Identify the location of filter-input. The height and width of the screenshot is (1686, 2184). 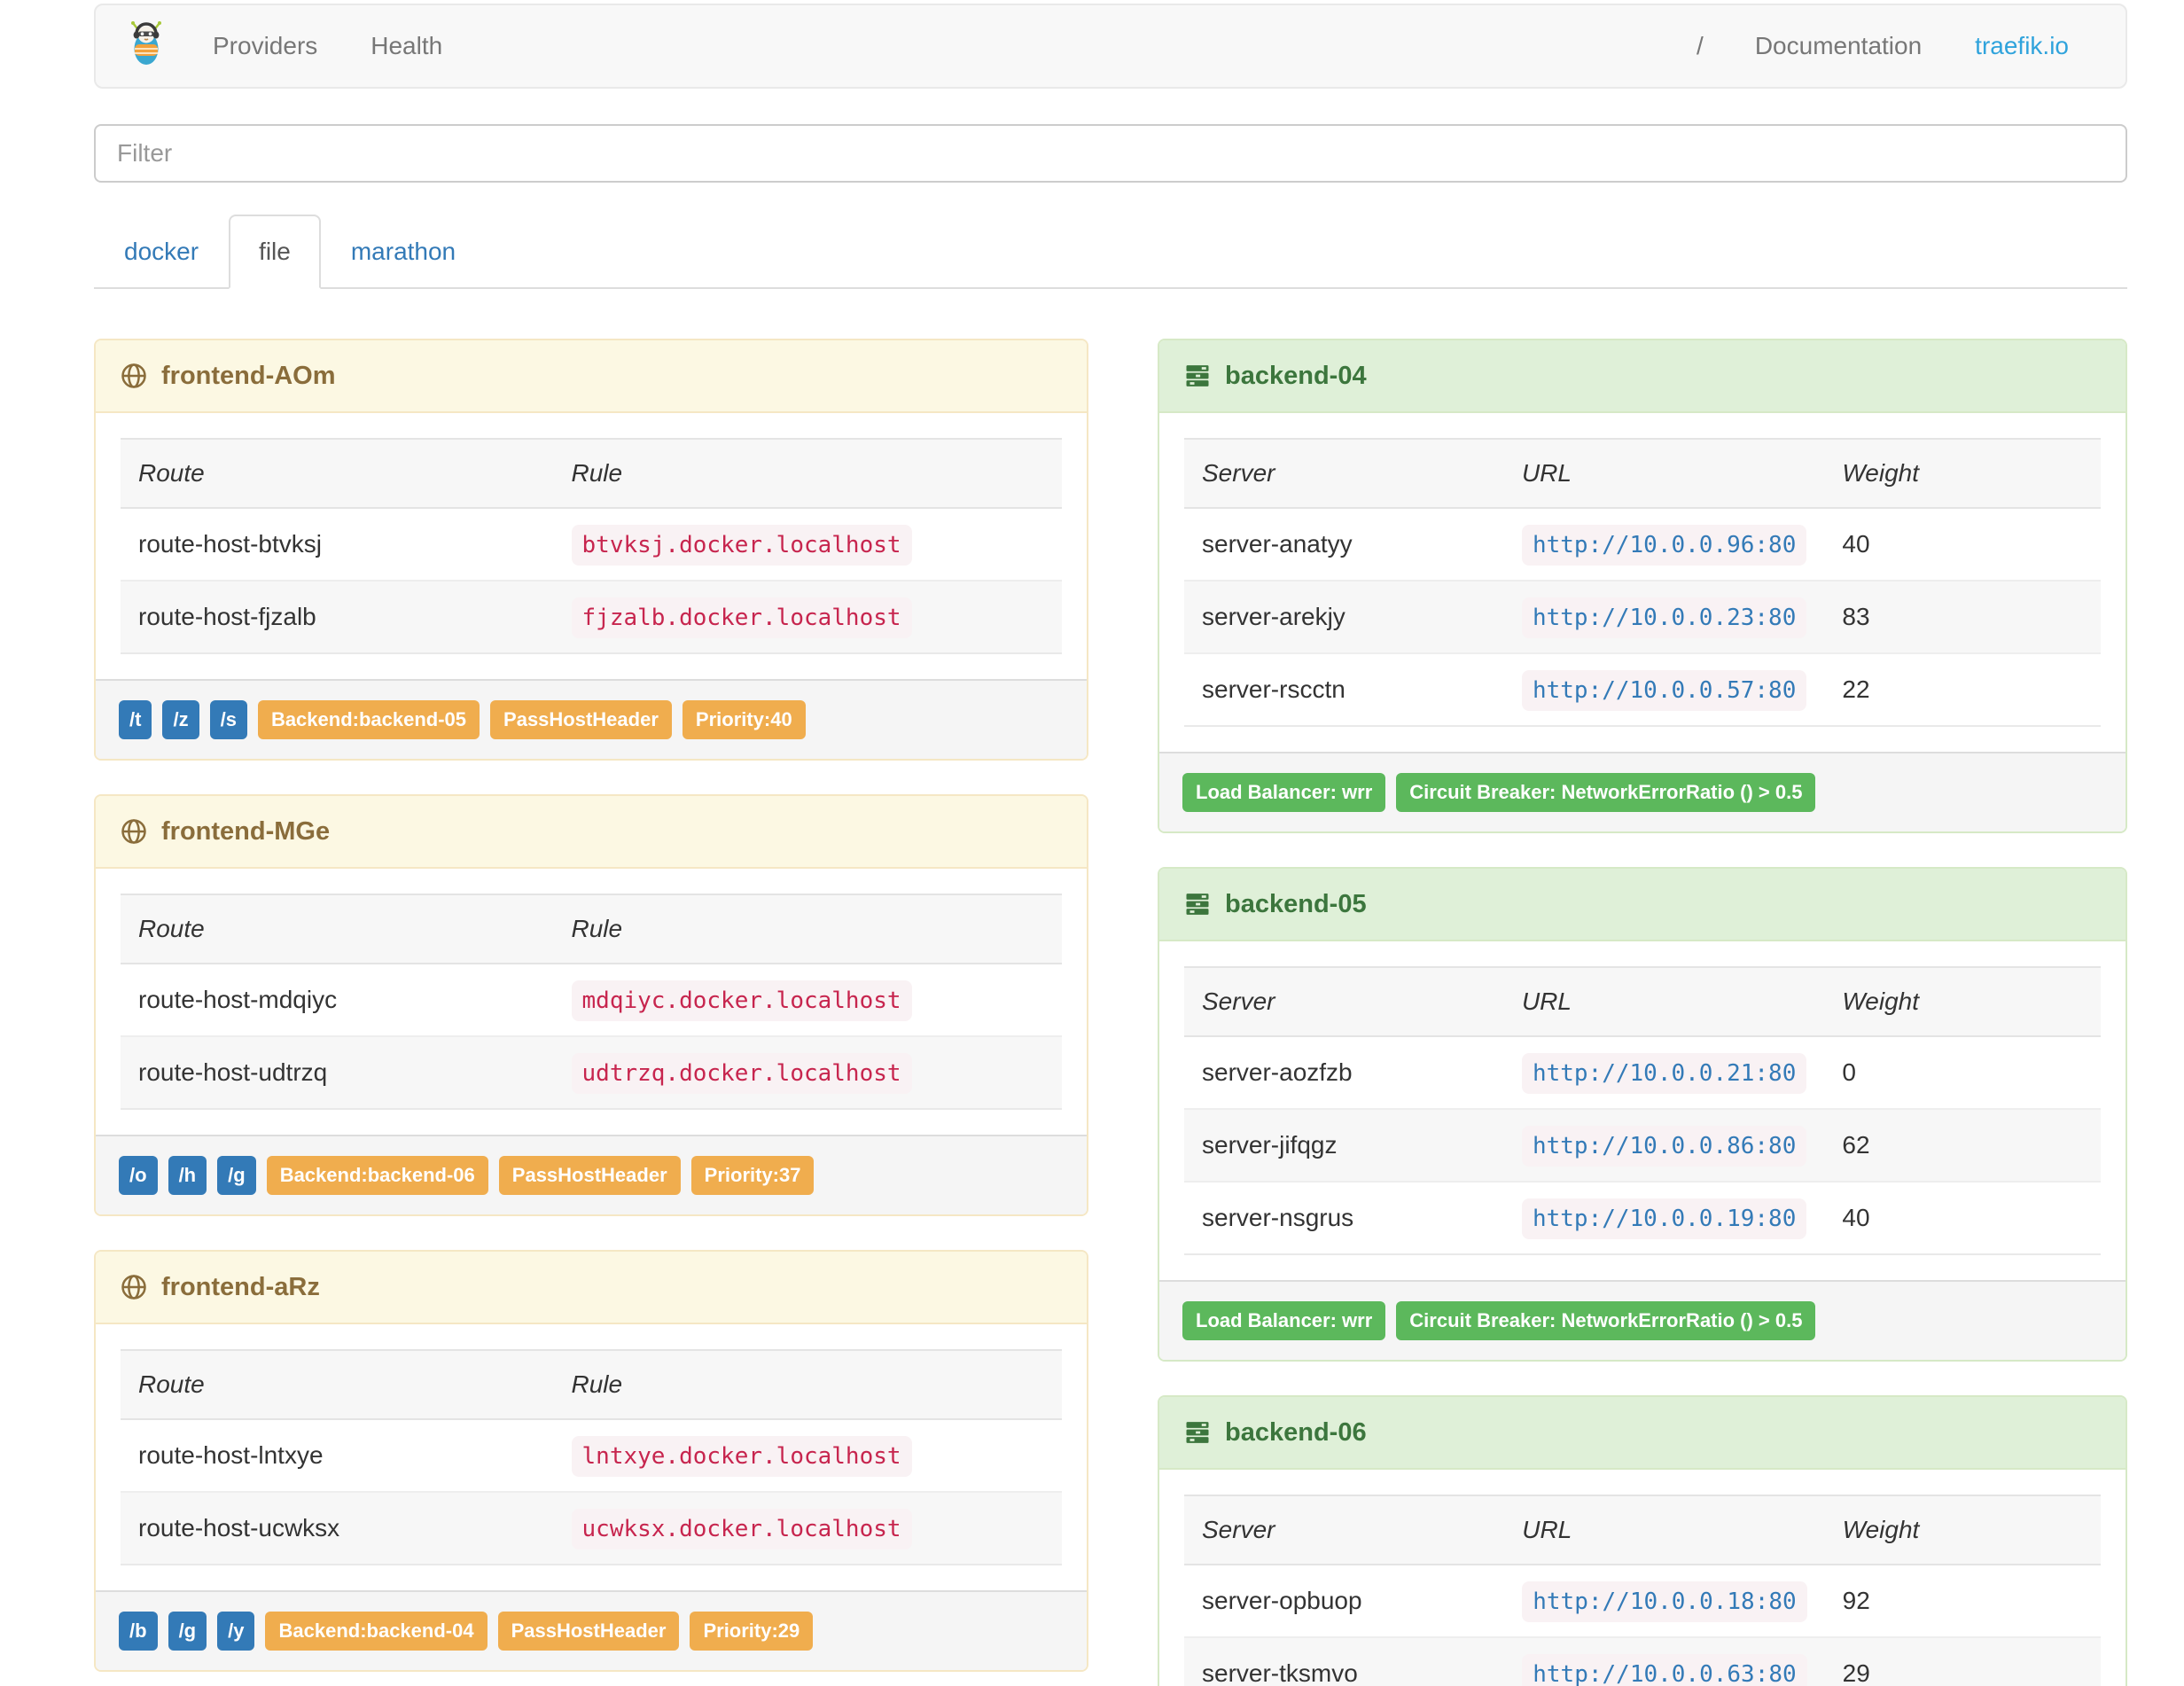
(1110, 154).